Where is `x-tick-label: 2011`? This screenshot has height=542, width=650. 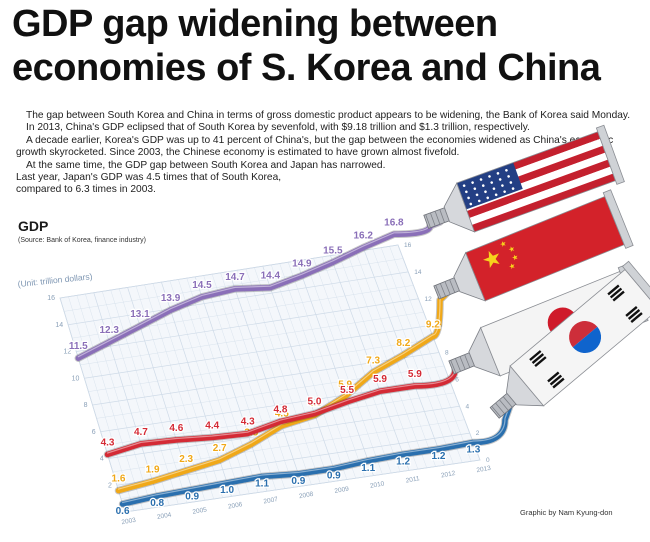
x-tick-label: 2011 is located at coordinates (412, 479).